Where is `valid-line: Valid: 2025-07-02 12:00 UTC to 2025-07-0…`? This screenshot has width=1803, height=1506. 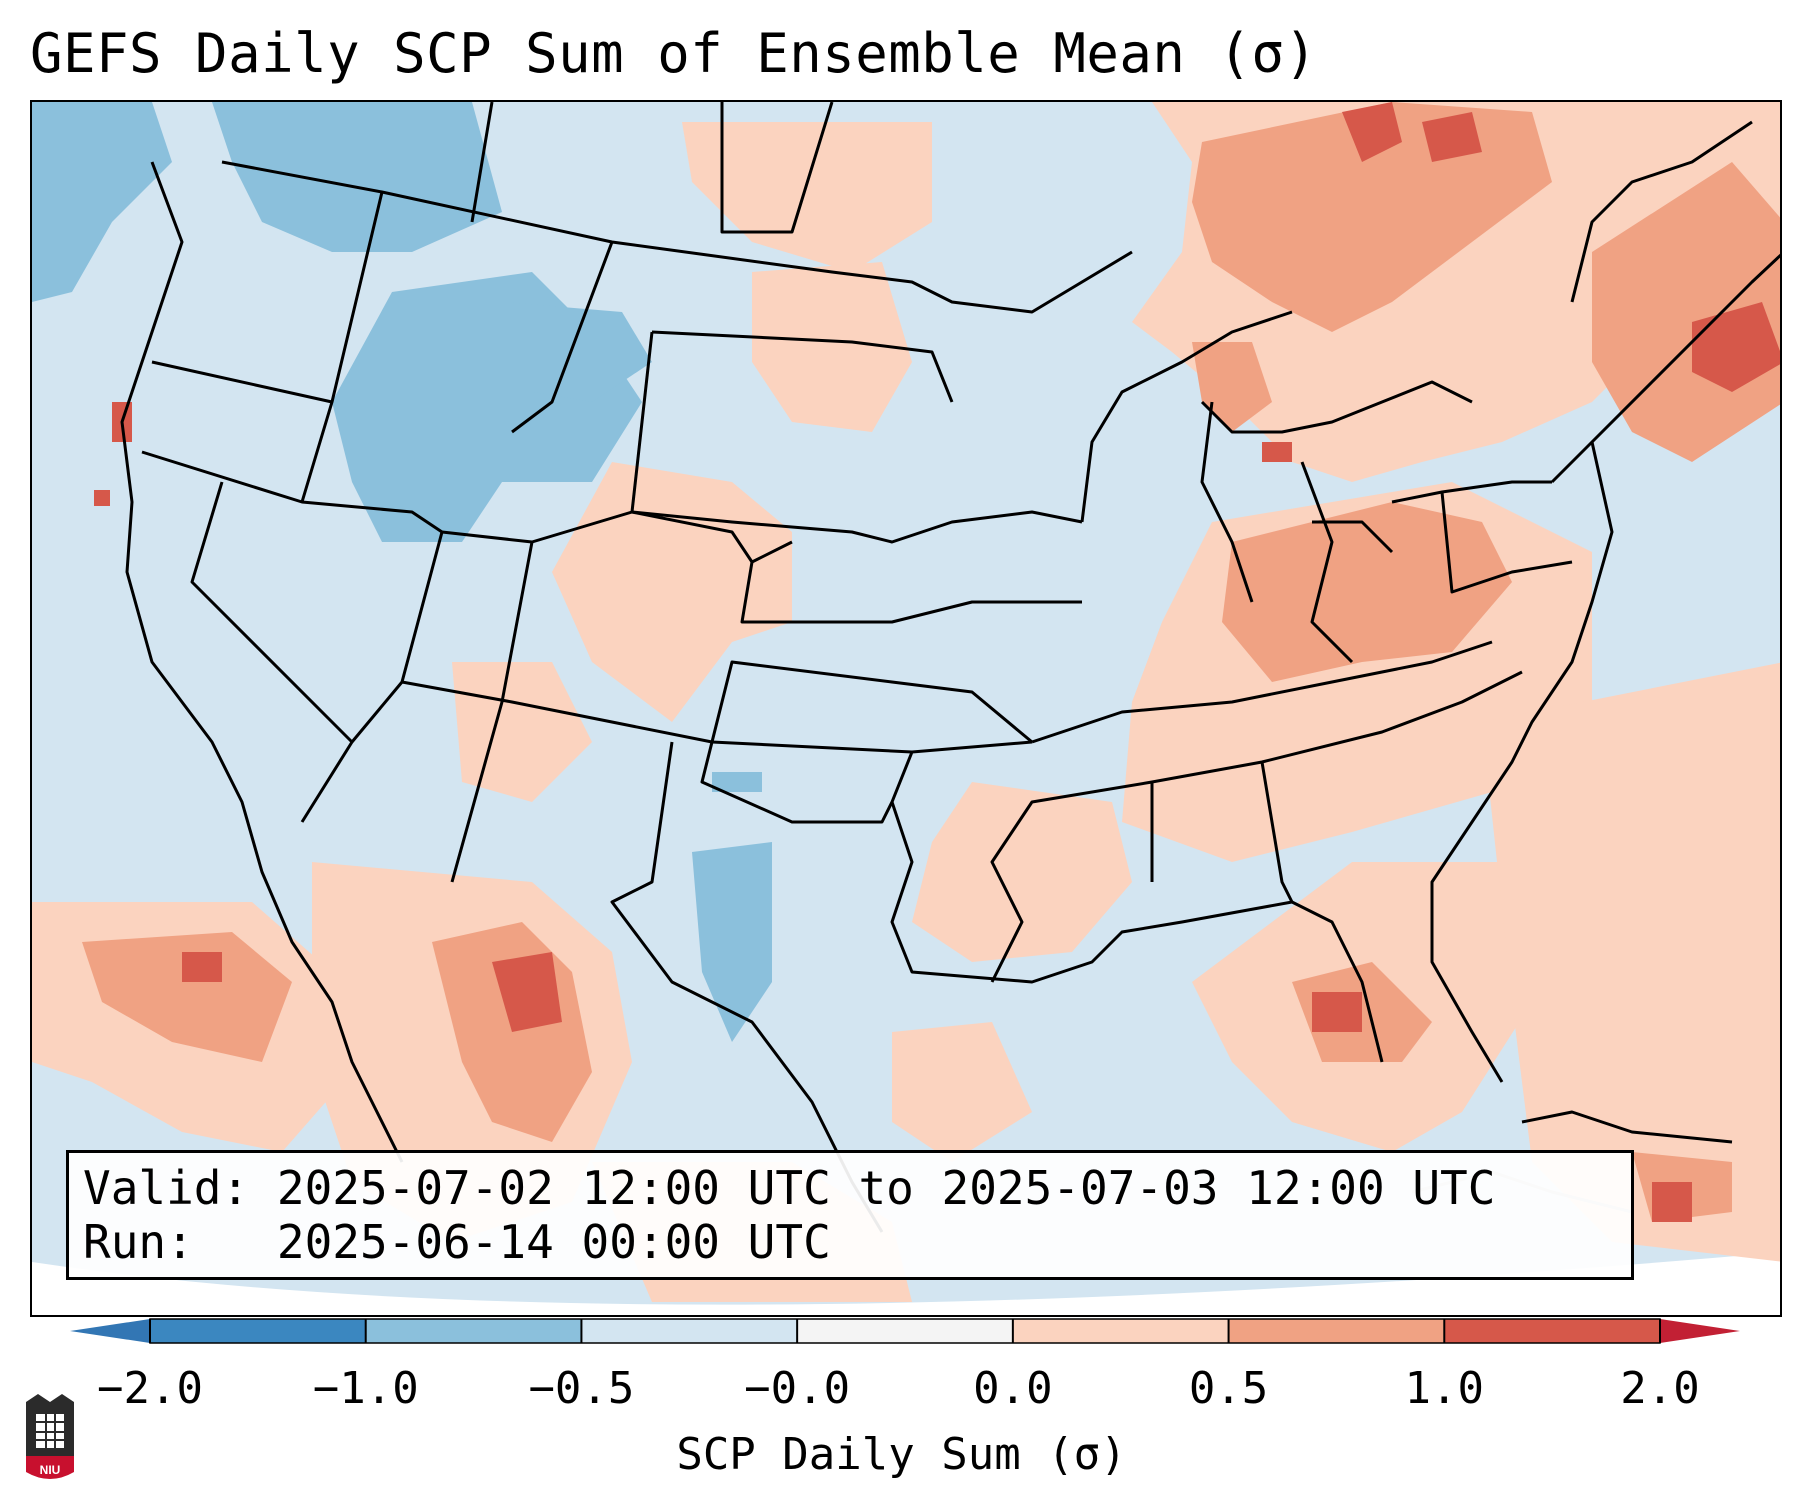 valid-line: Valid: 2025-07-02 12:00 UTC to 2025-07-0… is located at coordinates (850, 1188).